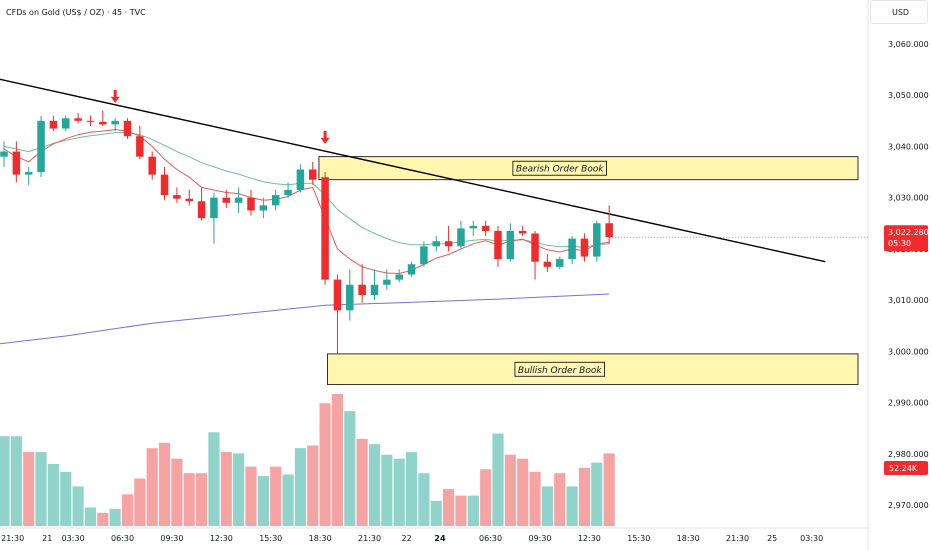  I want to click on order-book-label: Bearish Order Book, so click(560, 170).